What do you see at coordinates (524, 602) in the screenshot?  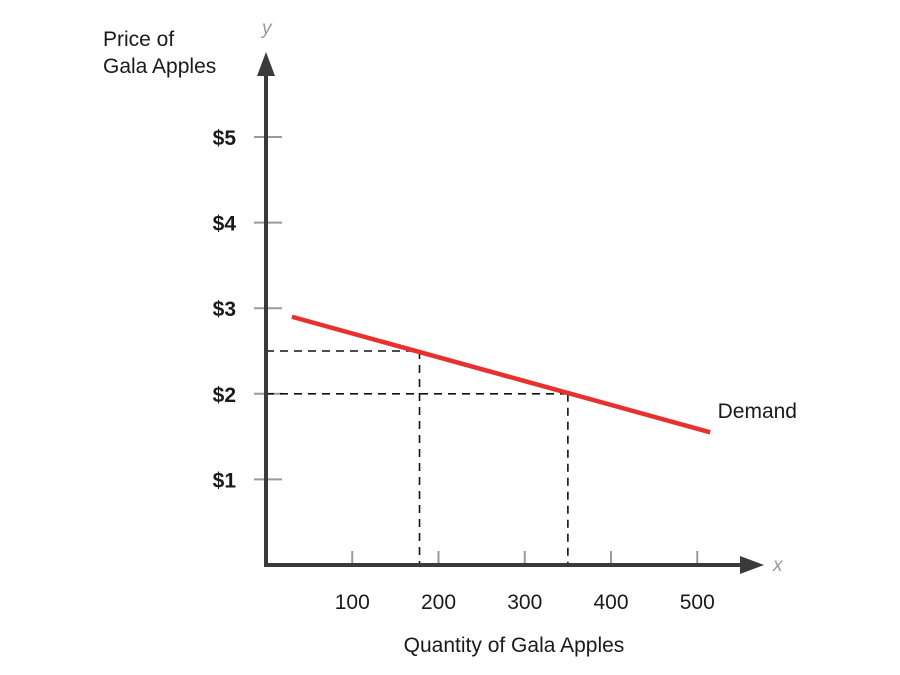 I see `x-tick-label-300: 300` at bounding box center [524, 602].